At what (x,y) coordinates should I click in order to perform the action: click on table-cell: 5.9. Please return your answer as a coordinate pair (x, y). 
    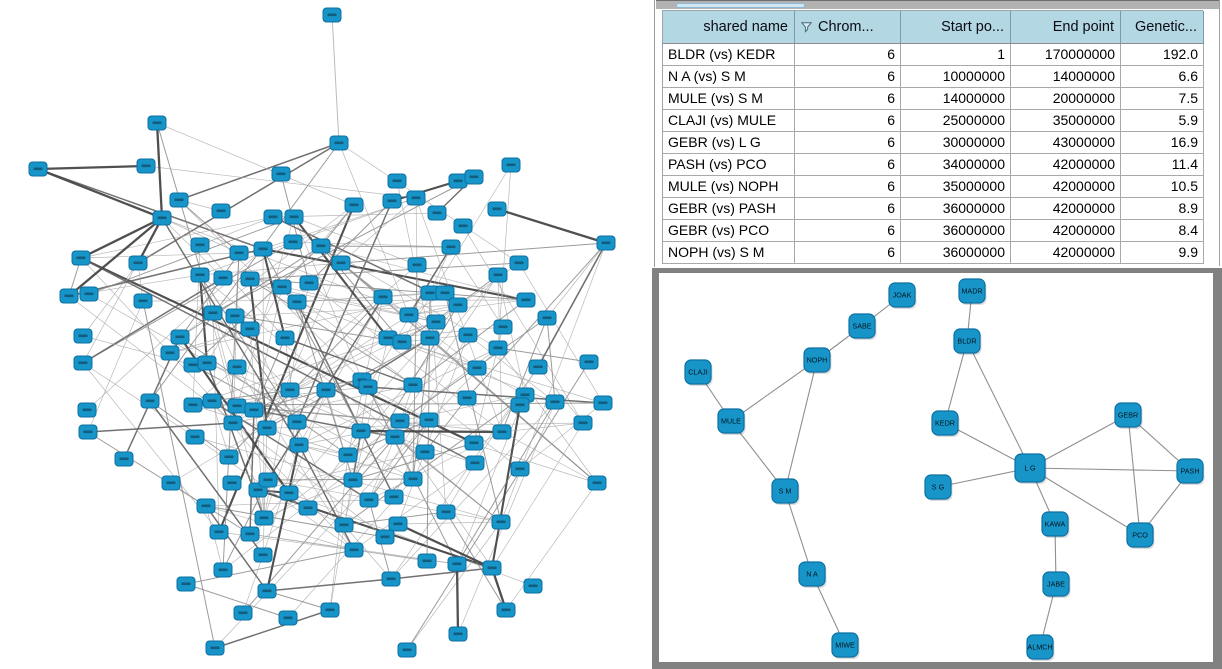
    Looking at the image, I should click on (1162, 121).